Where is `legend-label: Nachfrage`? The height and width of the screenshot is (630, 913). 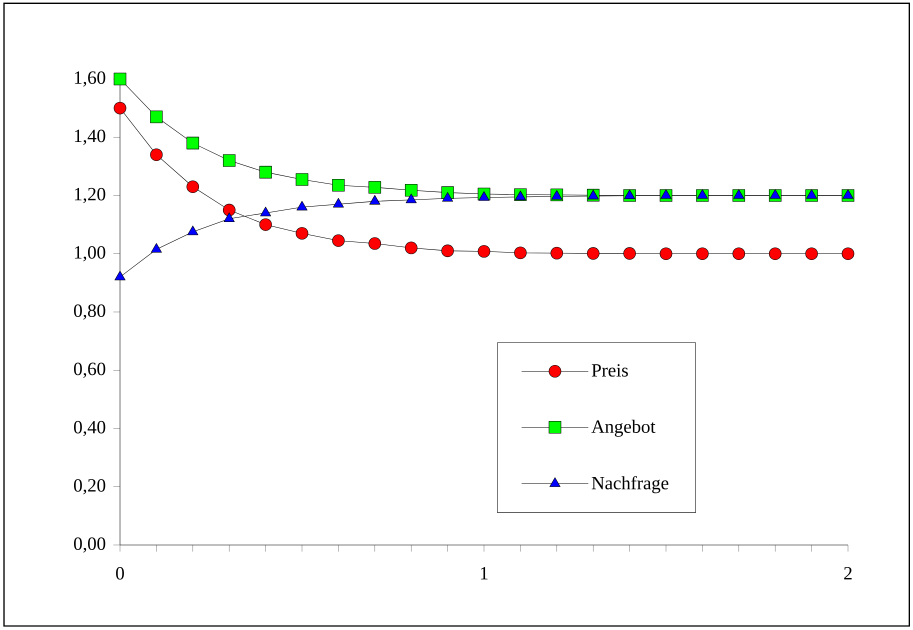
legend-label: Nachfrage is located at coordinates (630, 485).